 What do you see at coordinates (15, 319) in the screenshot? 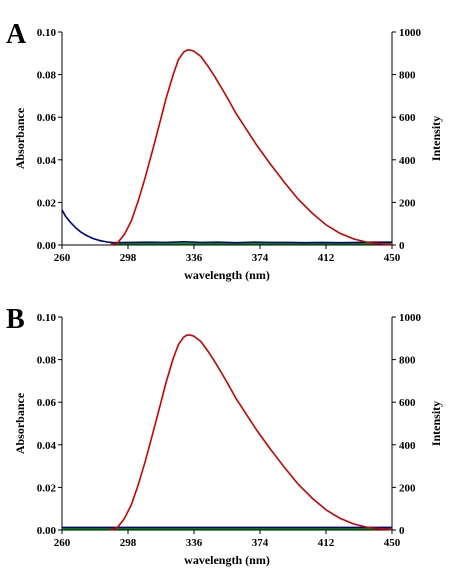
I see `panel-label: B` at bounding box center [15, 319].